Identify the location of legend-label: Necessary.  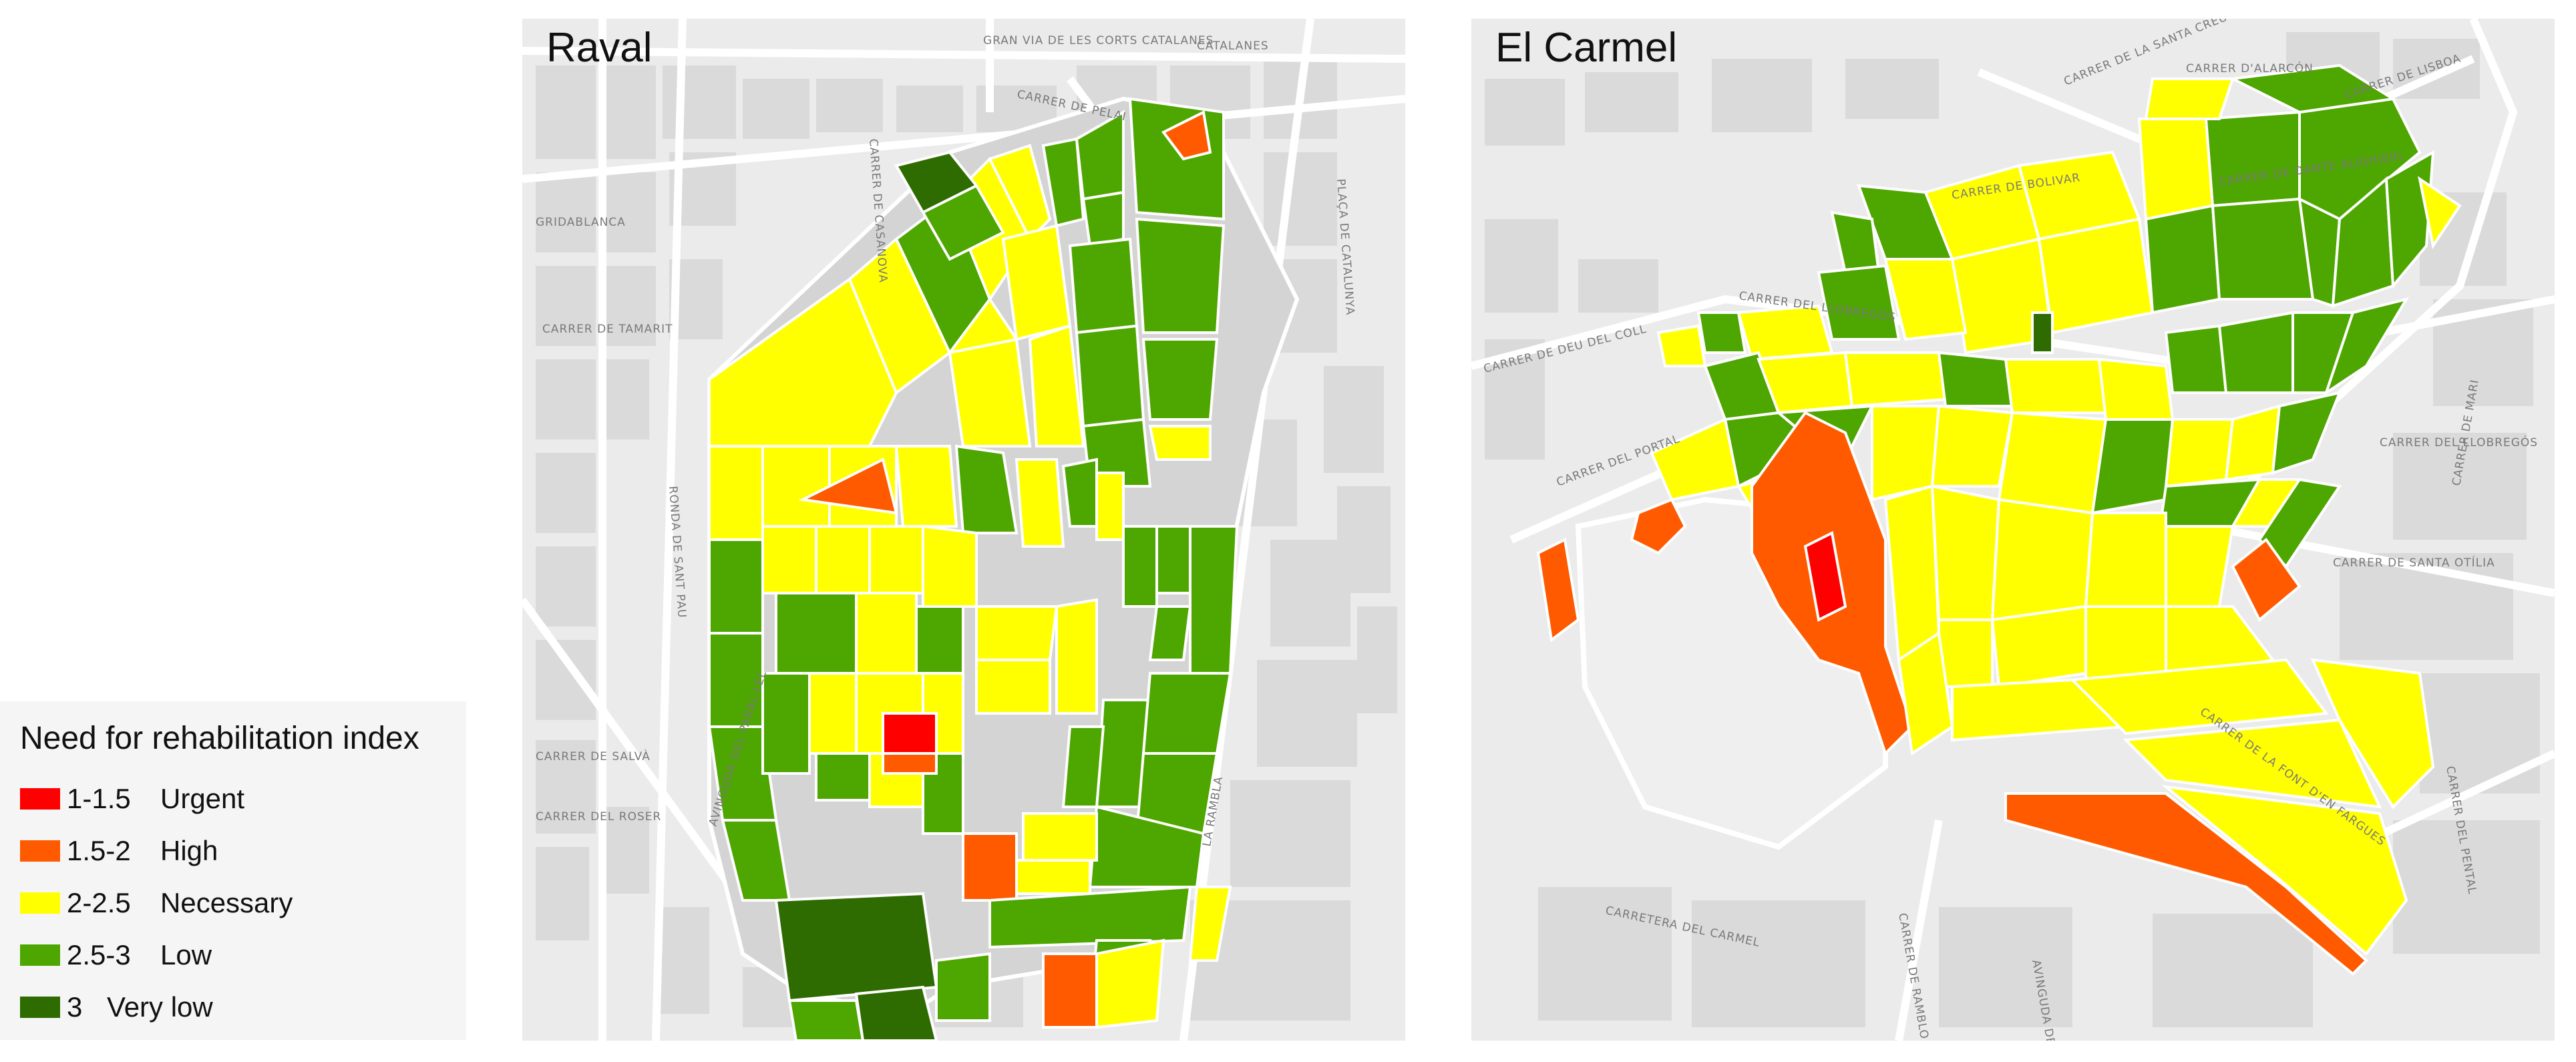
(226, 902).